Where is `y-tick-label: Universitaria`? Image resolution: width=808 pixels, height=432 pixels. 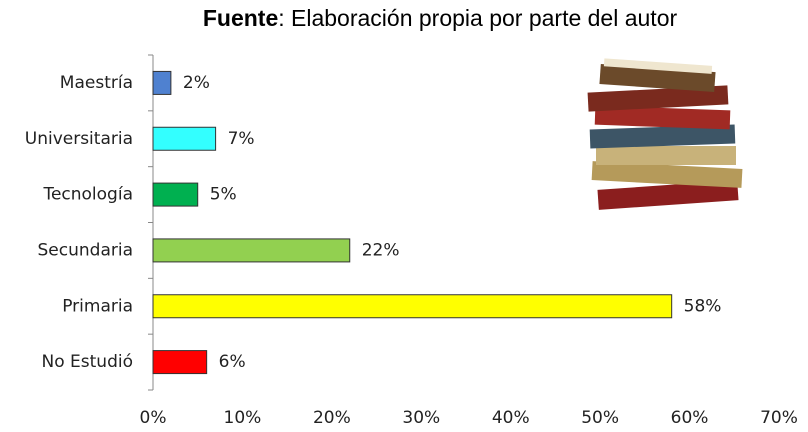 y-tick-label: Universitaria is located at coordinates (79, 139).